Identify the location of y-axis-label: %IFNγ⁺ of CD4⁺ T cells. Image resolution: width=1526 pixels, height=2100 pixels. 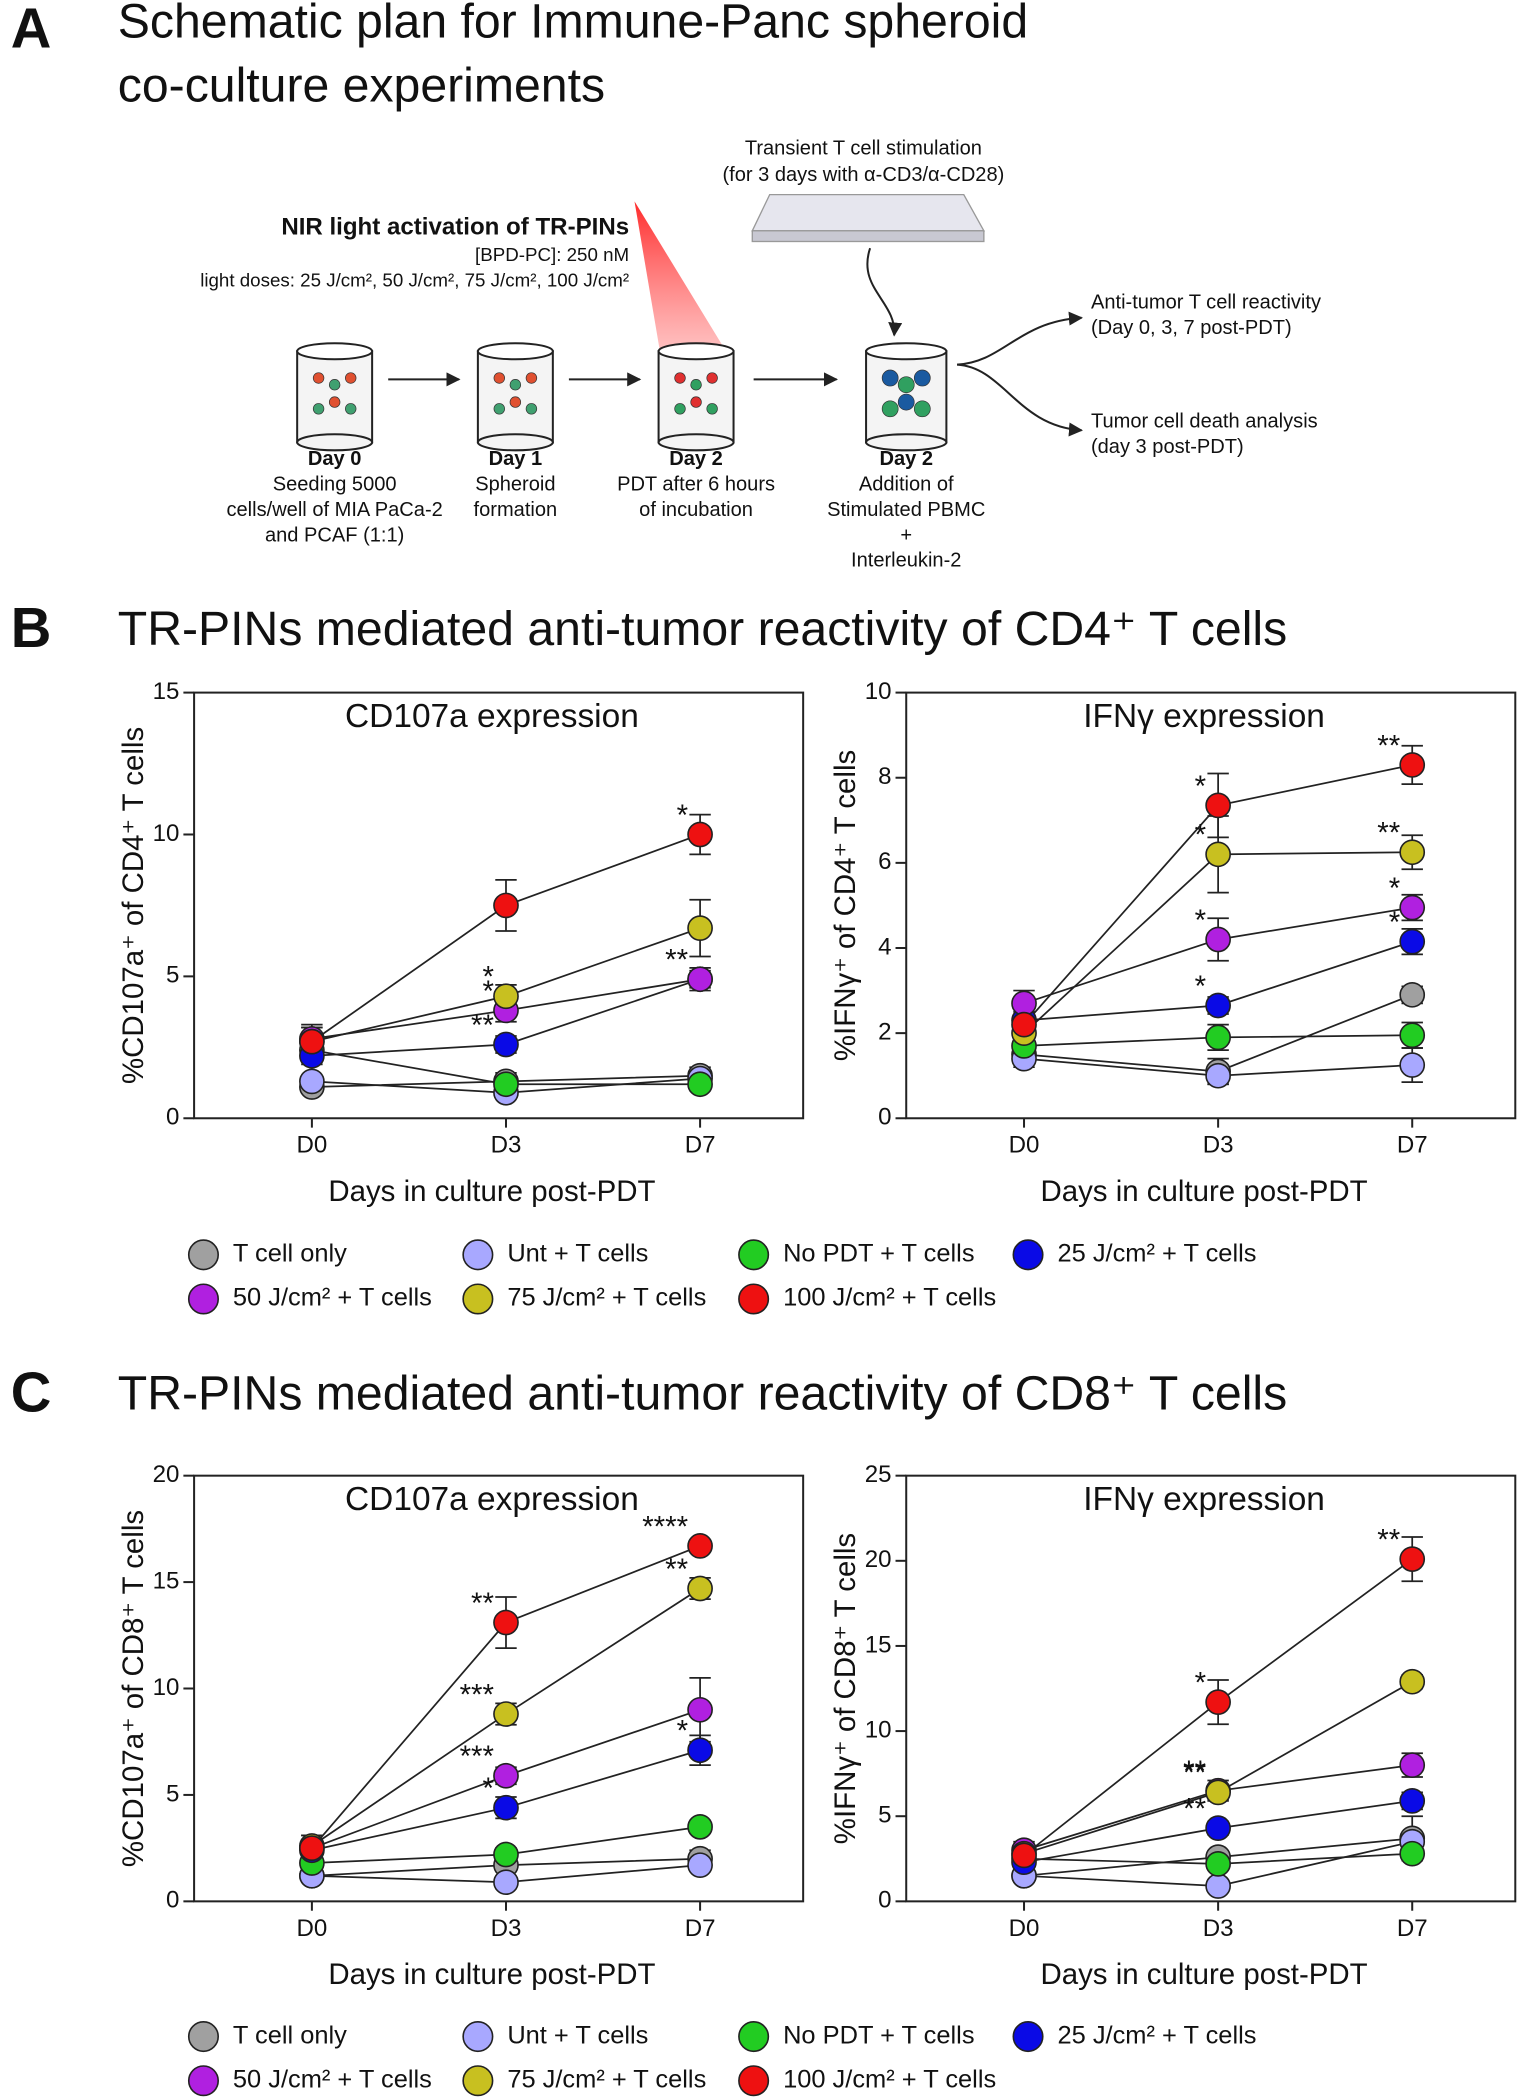
(845, 905).